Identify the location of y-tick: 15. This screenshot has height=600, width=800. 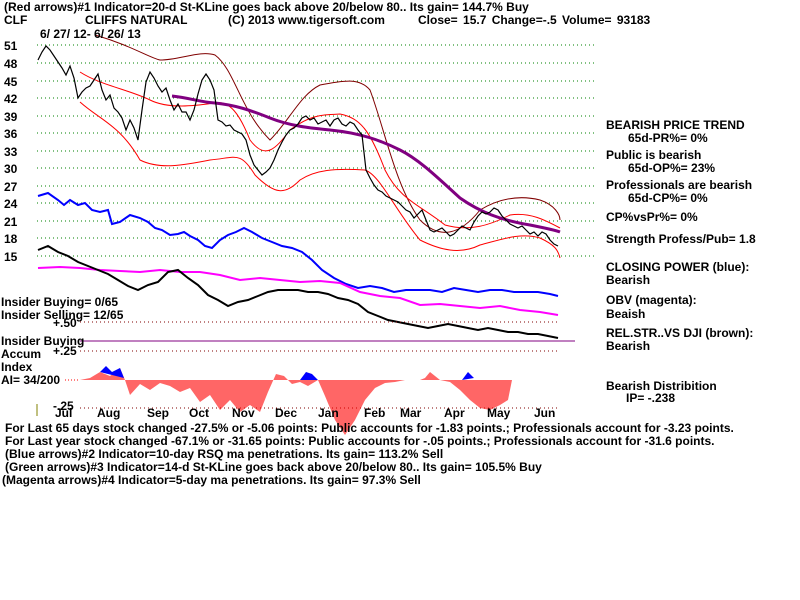
(11, 257).